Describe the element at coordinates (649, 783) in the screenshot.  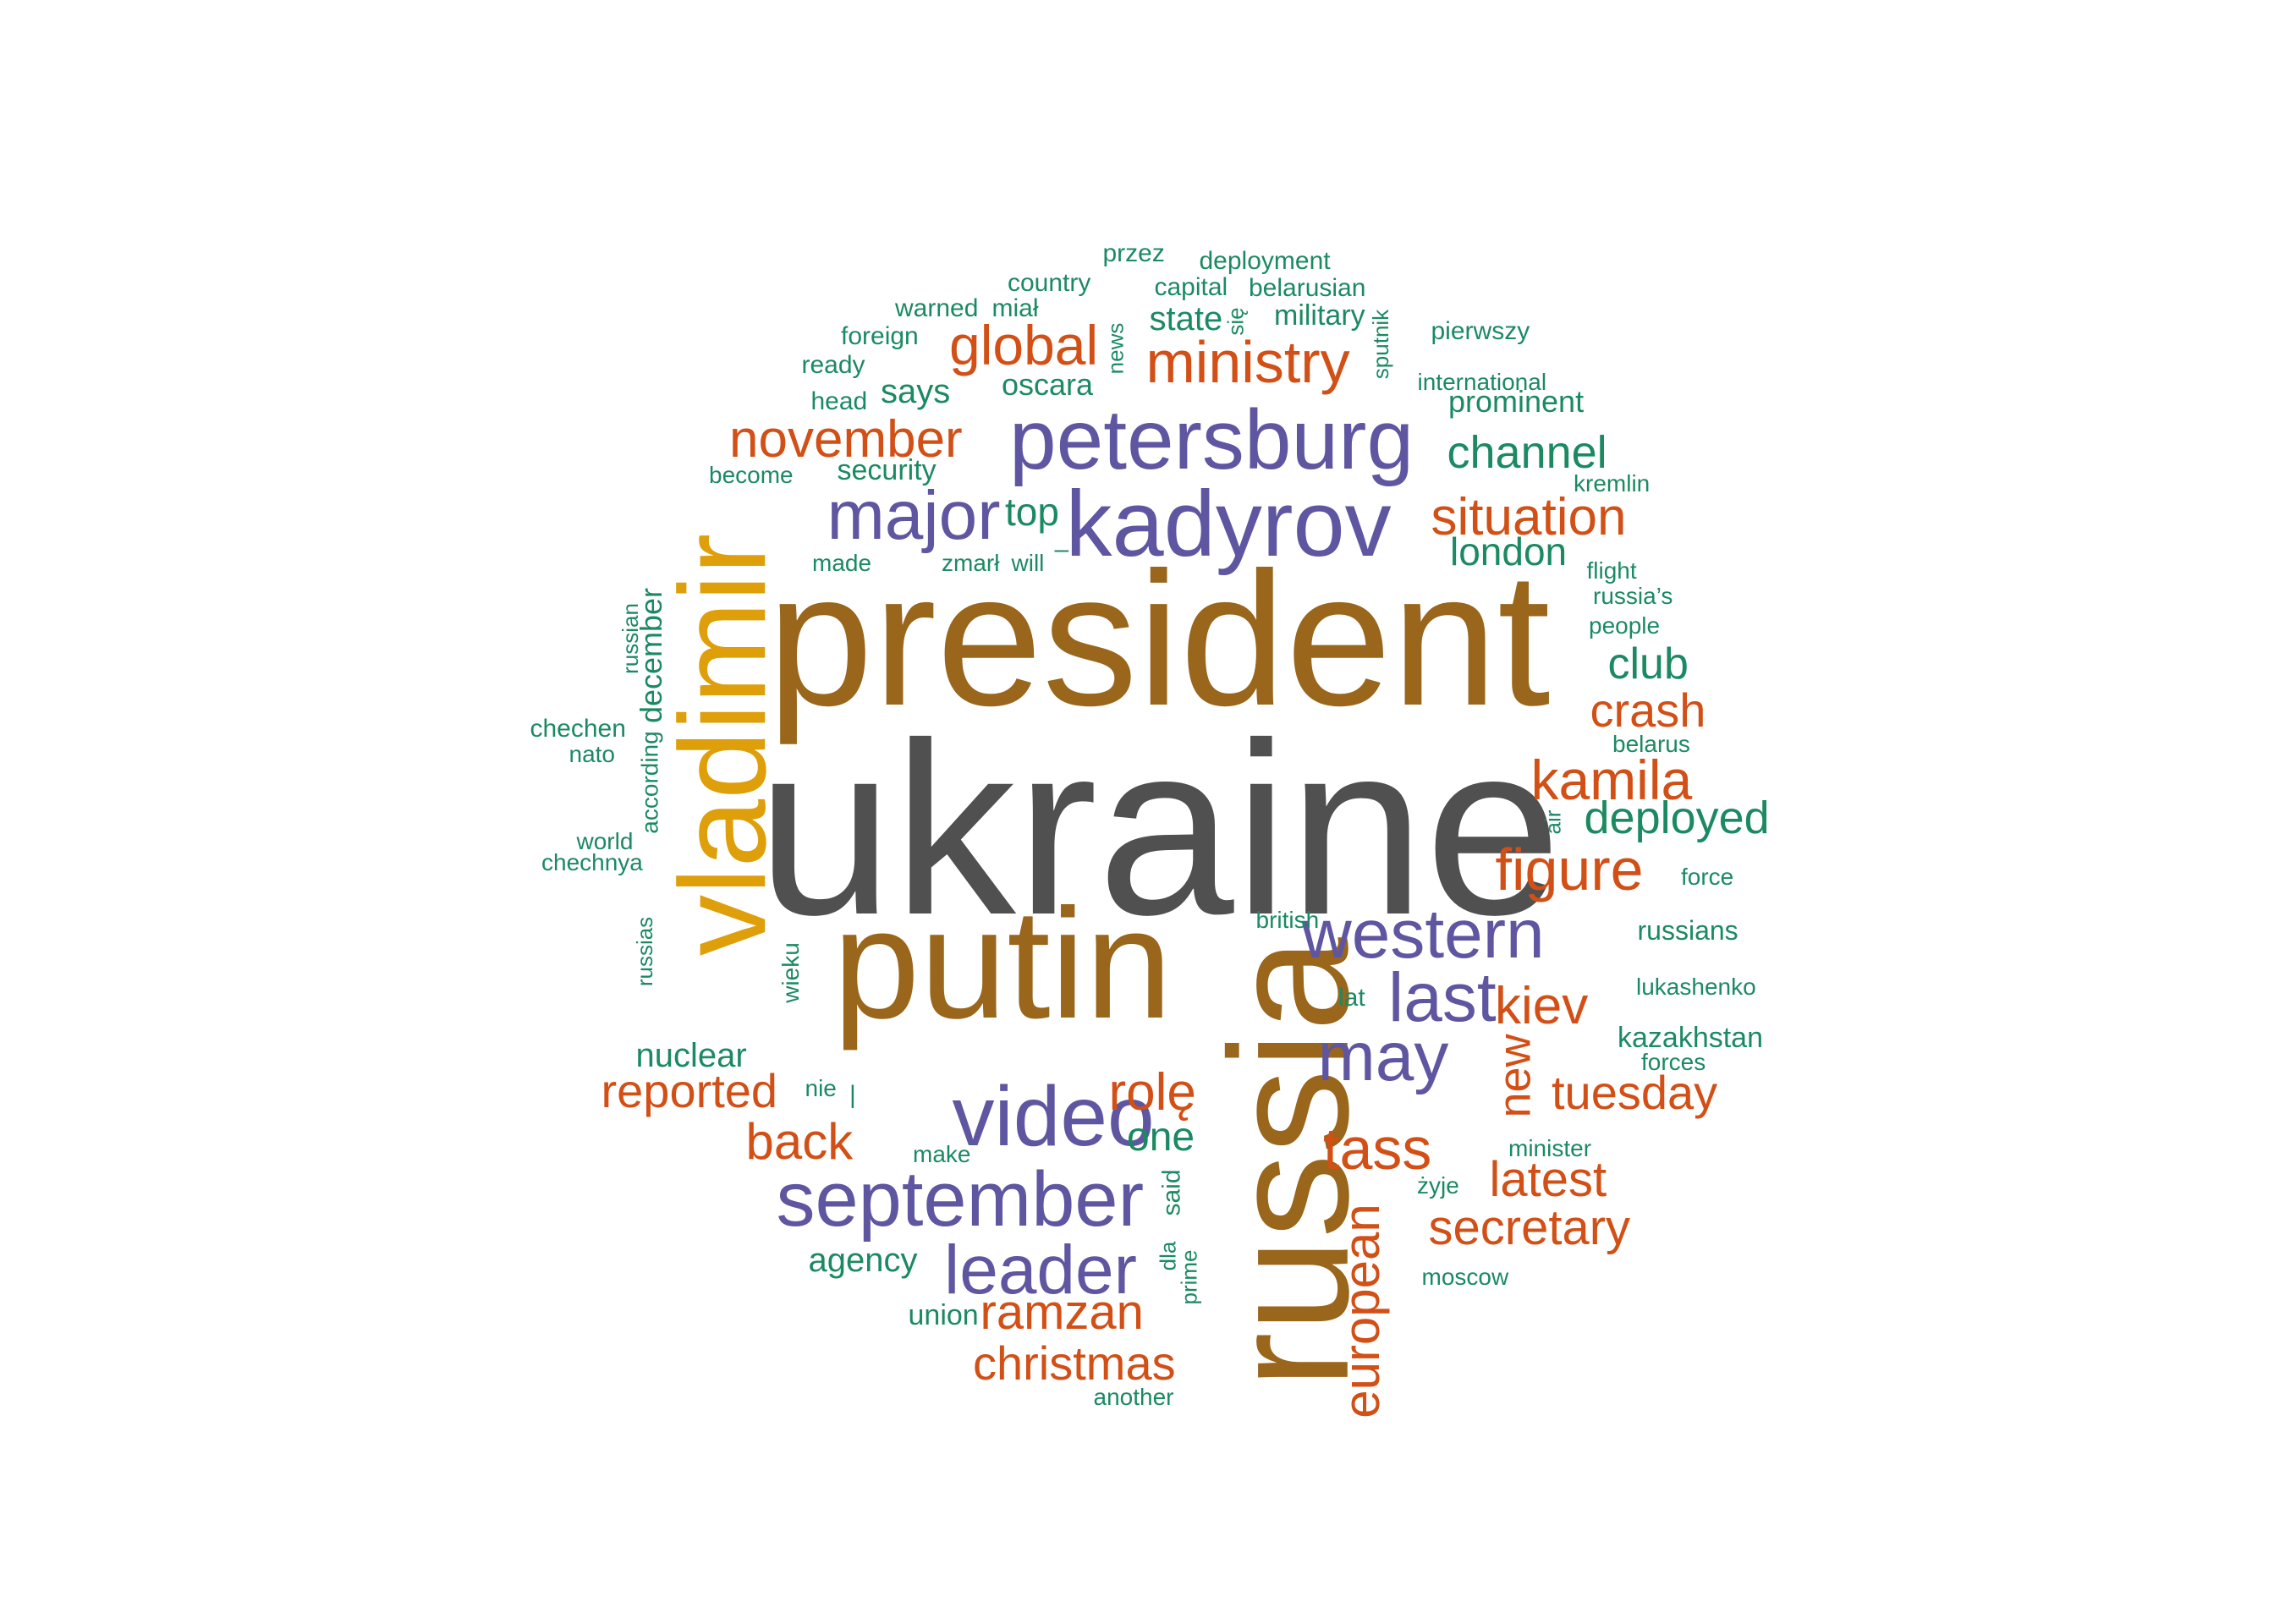
I see `cloud-word: according` at that location.